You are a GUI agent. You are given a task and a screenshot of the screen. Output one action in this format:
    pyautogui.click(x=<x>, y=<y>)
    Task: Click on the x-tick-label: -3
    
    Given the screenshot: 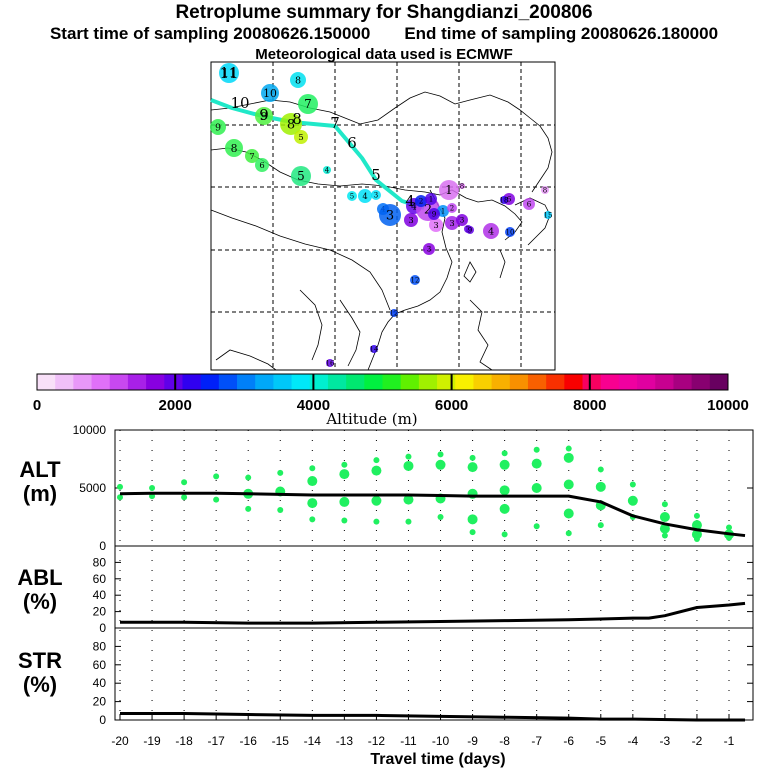 What is the action you would take?
    pyautogui.click(x=665, y=741)
    